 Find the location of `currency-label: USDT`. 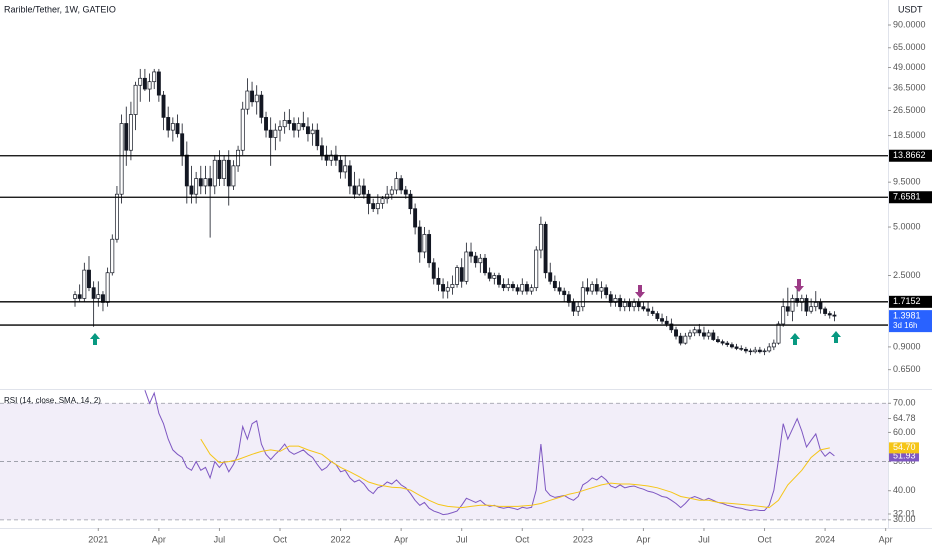

currency-label: USDT is located at coordinates (910, 9).